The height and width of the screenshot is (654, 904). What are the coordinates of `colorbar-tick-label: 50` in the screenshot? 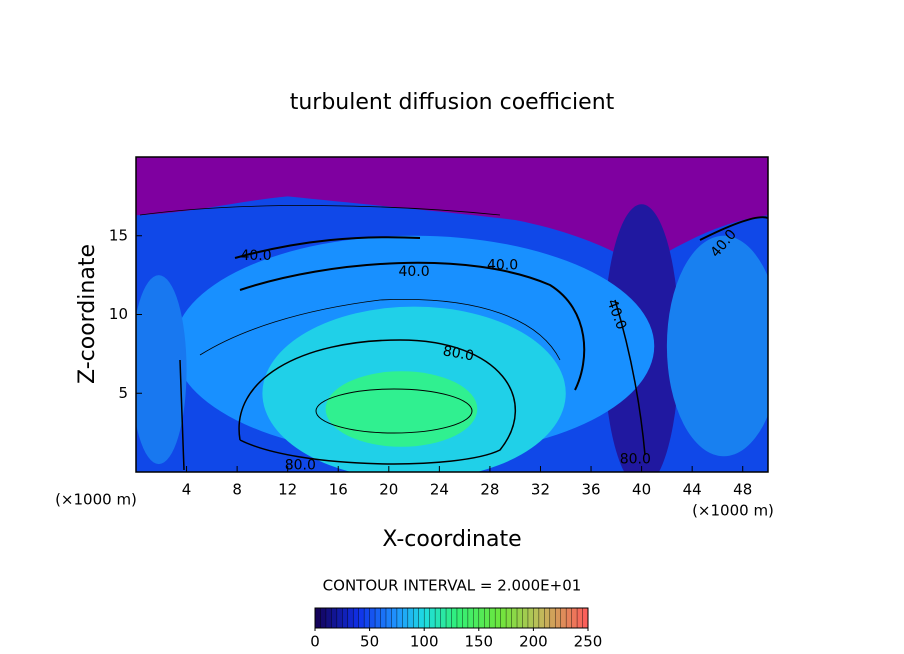 It's located at (369, 642).